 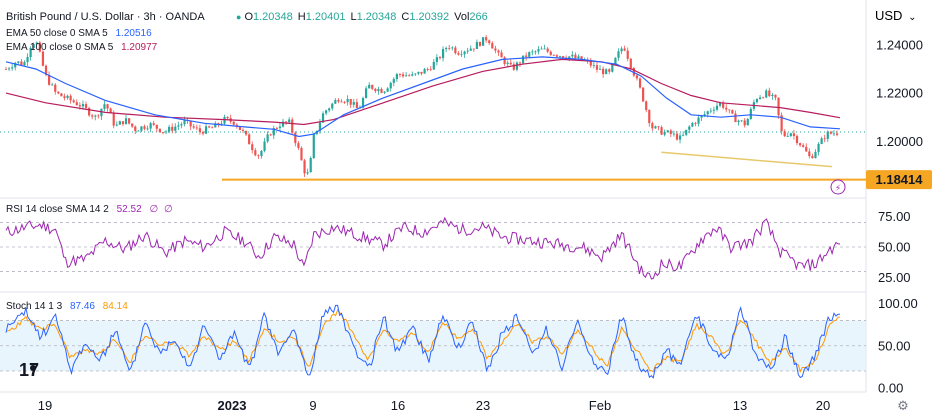 I want to click on trend-line, so click(x=747, y=159).